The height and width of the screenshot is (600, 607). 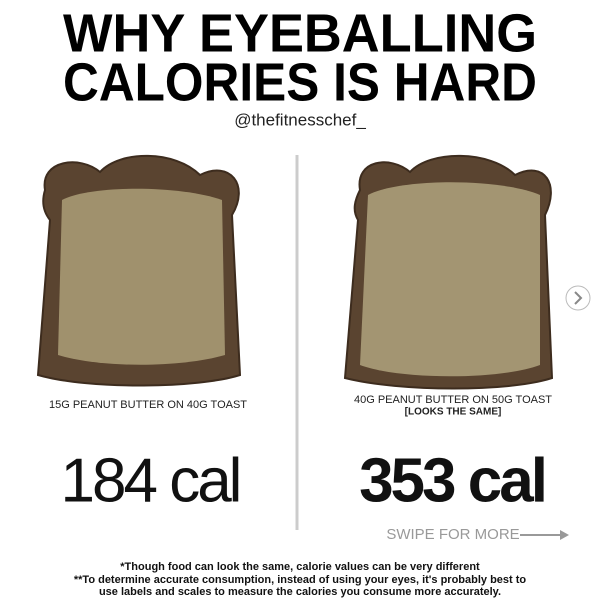 I want to click on swipe-text: SWIPE FOR MORE, so click(x=452, y=534).